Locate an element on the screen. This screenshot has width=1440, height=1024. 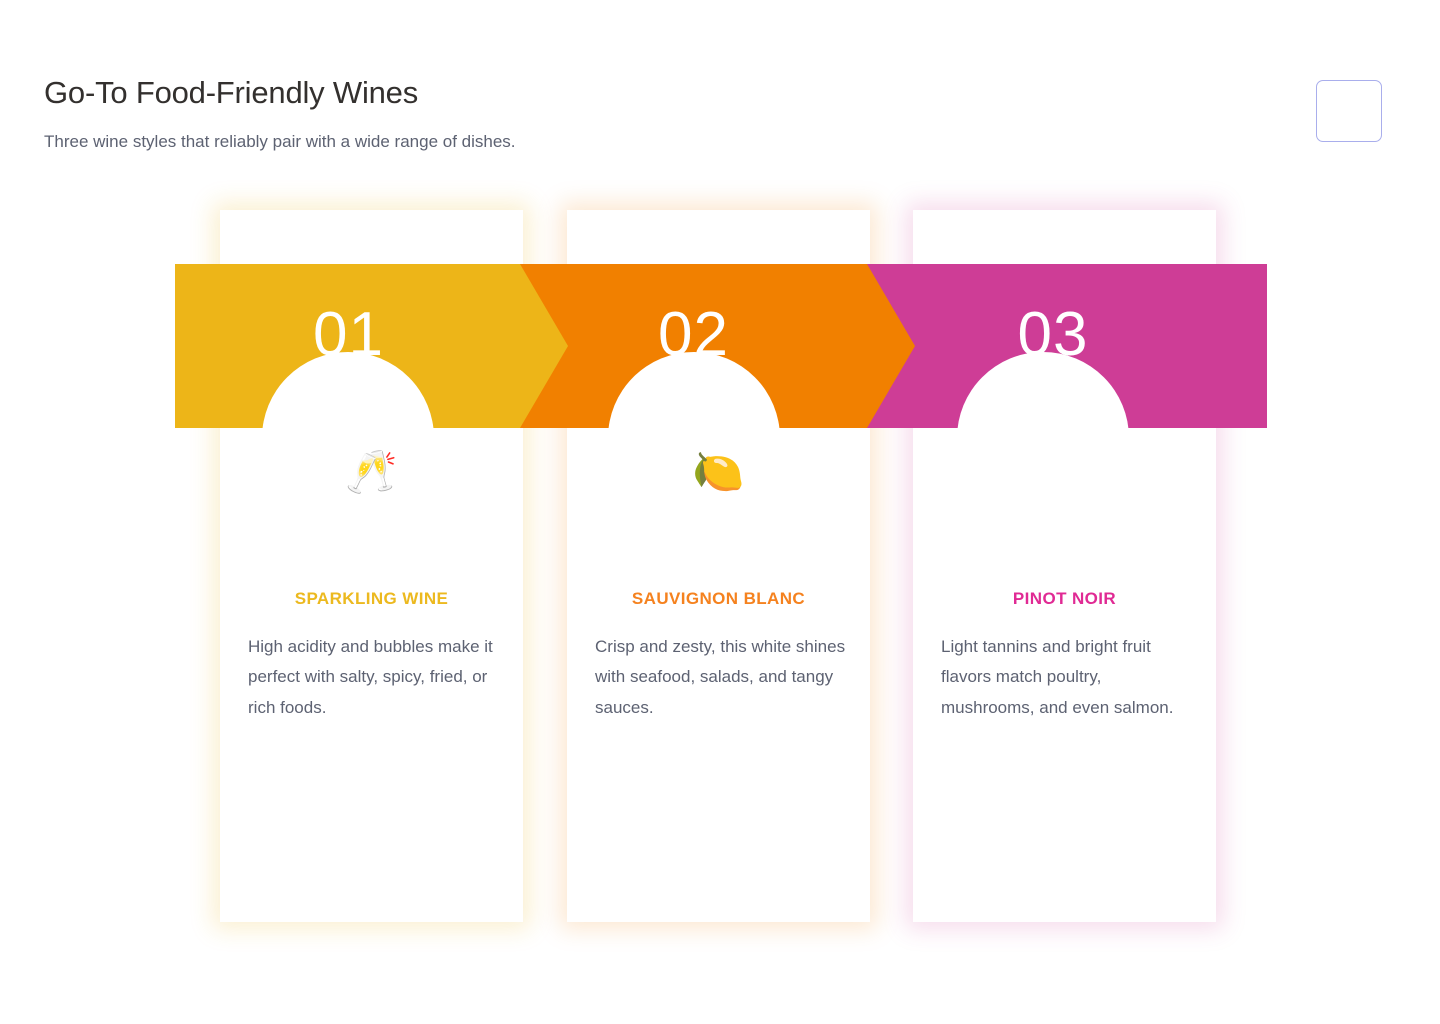
lemon-icon: 🍋 is located at coordinates (718, 471).